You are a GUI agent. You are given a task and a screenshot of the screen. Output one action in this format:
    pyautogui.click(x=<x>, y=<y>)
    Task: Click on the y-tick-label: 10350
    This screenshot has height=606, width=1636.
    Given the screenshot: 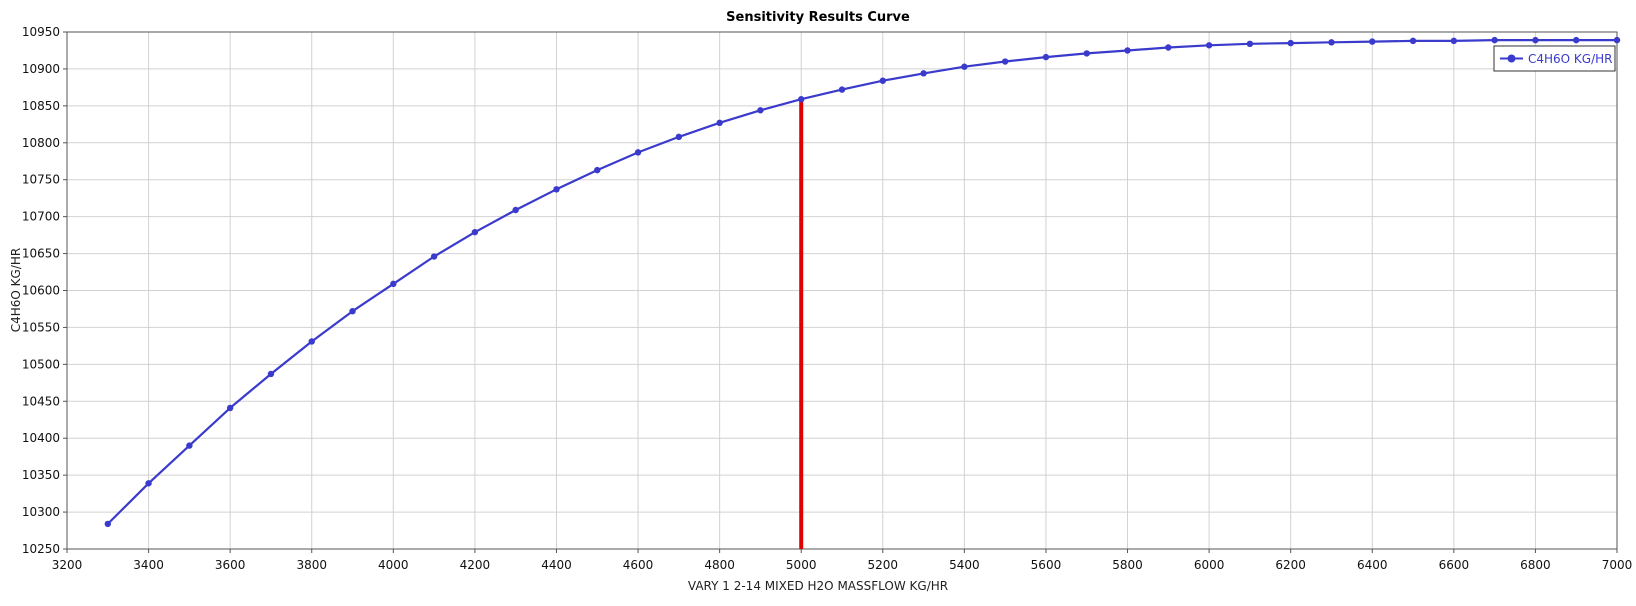 What is the action you would take?
    pyautogui.click(x=41, y=475)
    